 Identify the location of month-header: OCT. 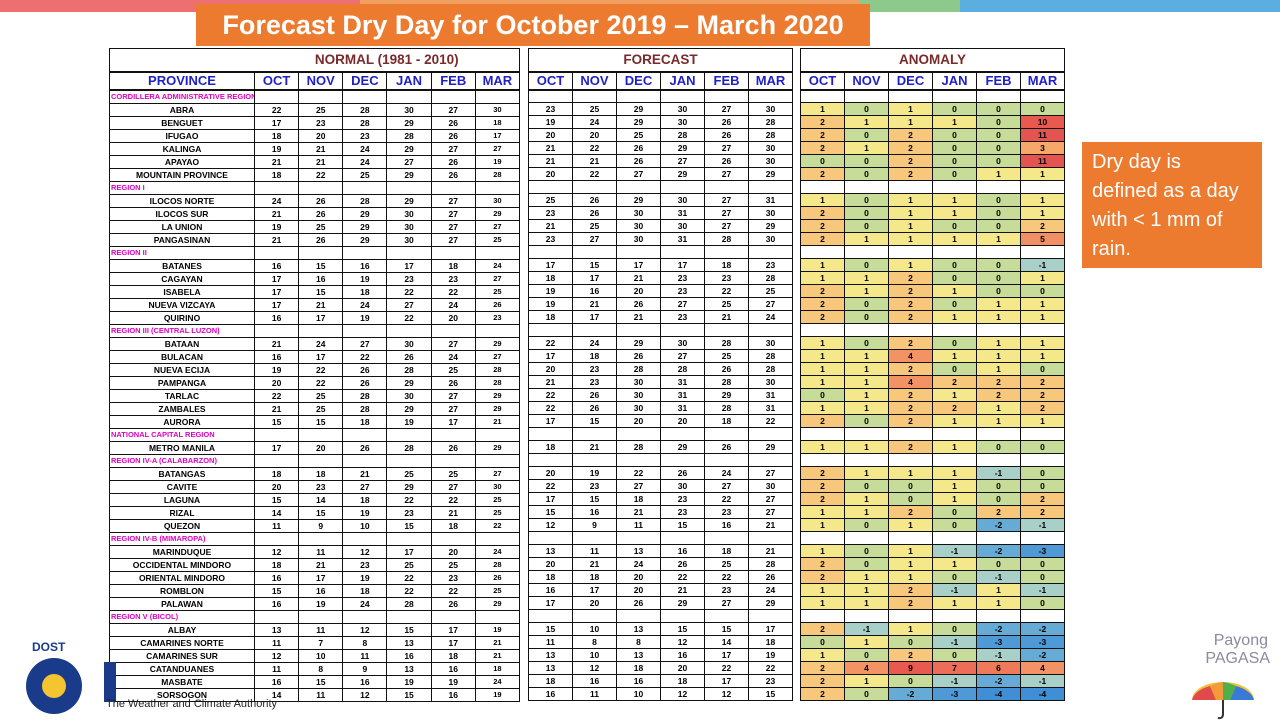
(550, 80).